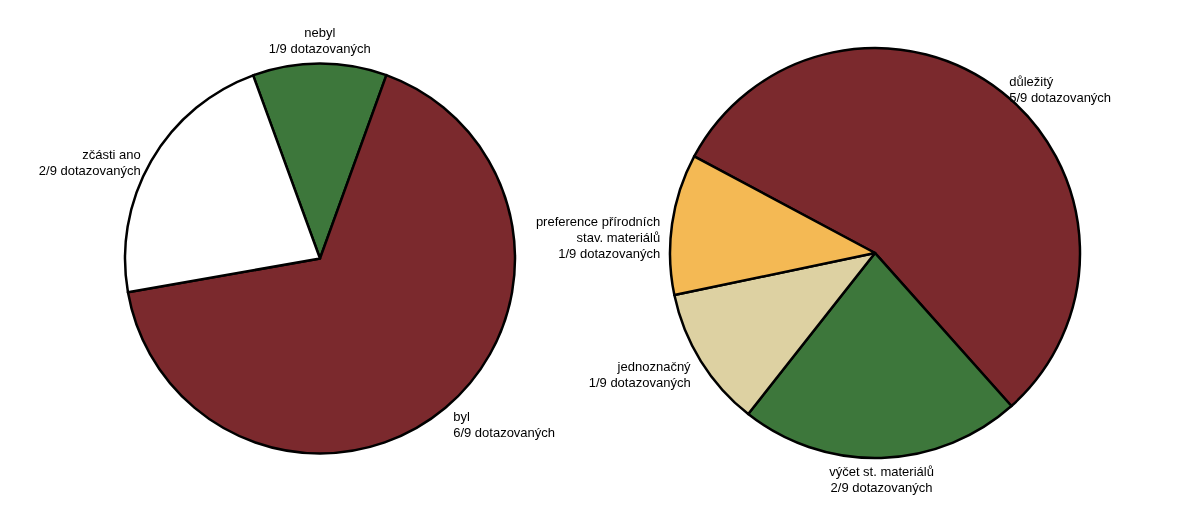 This screenshot has width=1185, height=517. What do you see at coordinates (1031, 82) in the screenshot?
I see `slice-label: důležitý` at bounding box center [1031, 82].